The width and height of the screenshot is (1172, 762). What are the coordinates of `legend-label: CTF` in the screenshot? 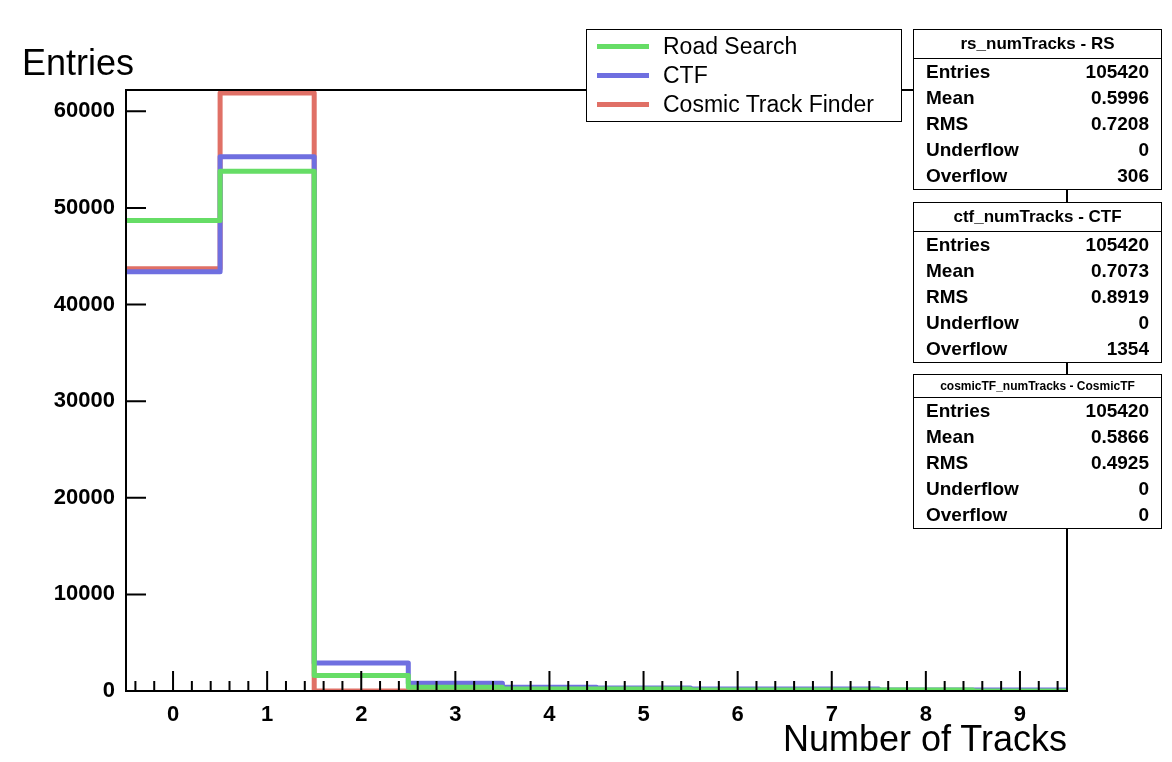 It's located at (685, 75).